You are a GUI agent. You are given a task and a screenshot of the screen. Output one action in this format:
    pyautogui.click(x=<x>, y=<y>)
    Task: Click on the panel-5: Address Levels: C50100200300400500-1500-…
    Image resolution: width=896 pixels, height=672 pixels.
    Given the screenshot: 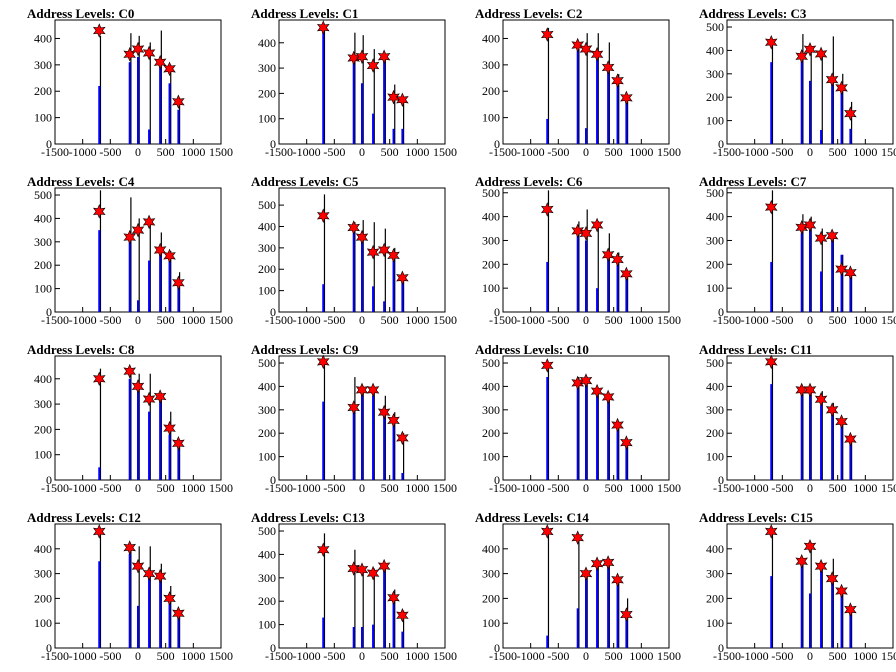 What is the action you would take?
    pyautogui.click(x=354, y=250)
    